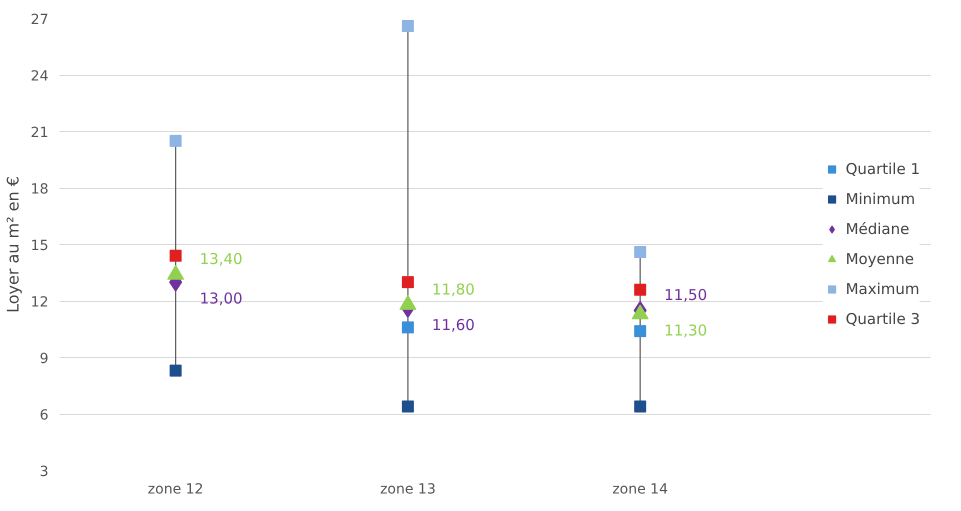  I want to click on y-tick-label: 9, so click(44, 359).